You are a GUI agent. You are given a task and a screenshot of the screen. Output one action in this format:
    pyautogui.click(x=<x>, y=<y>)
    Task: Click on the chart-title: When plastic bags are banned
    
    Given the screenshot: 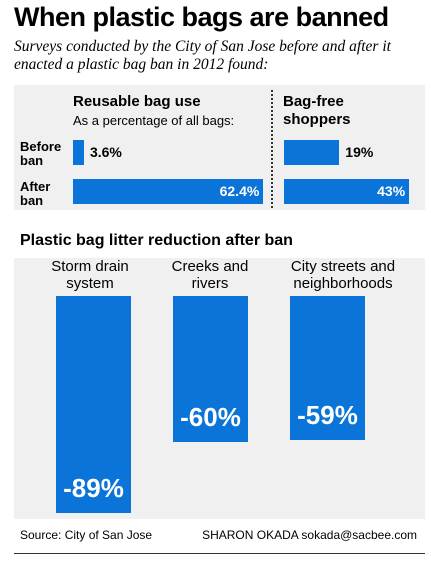 What is the action you would take?
    pyautogui.click(x=201, y=17)
    